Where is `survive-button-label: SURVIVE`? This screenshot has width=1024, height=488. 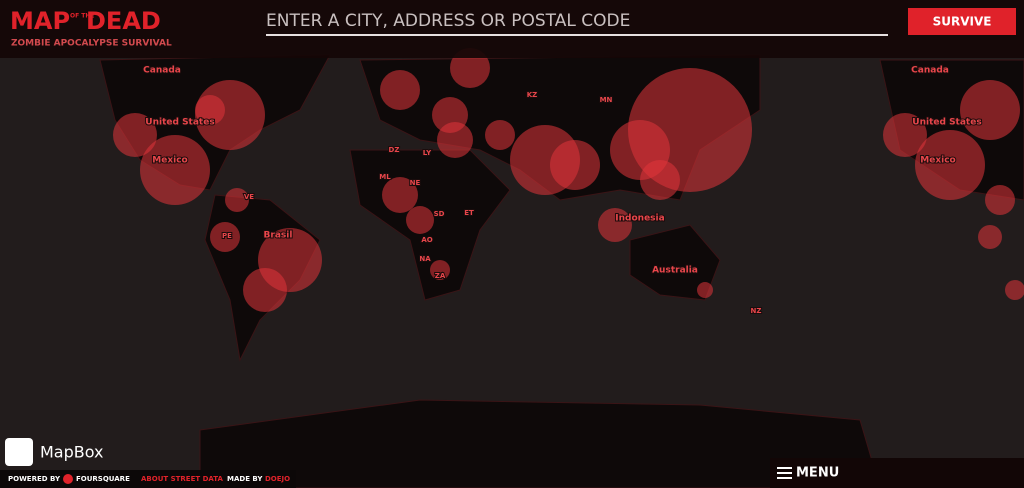 survive-button-label: SURVIVE is located at coordinates (962, 22).